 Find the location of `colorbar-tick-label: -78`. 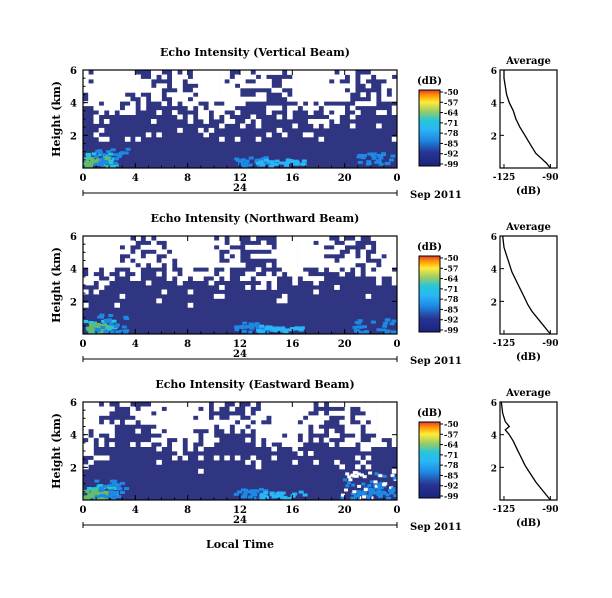

colorbar-tick-label: -78 is located at coordinates (451, 465).